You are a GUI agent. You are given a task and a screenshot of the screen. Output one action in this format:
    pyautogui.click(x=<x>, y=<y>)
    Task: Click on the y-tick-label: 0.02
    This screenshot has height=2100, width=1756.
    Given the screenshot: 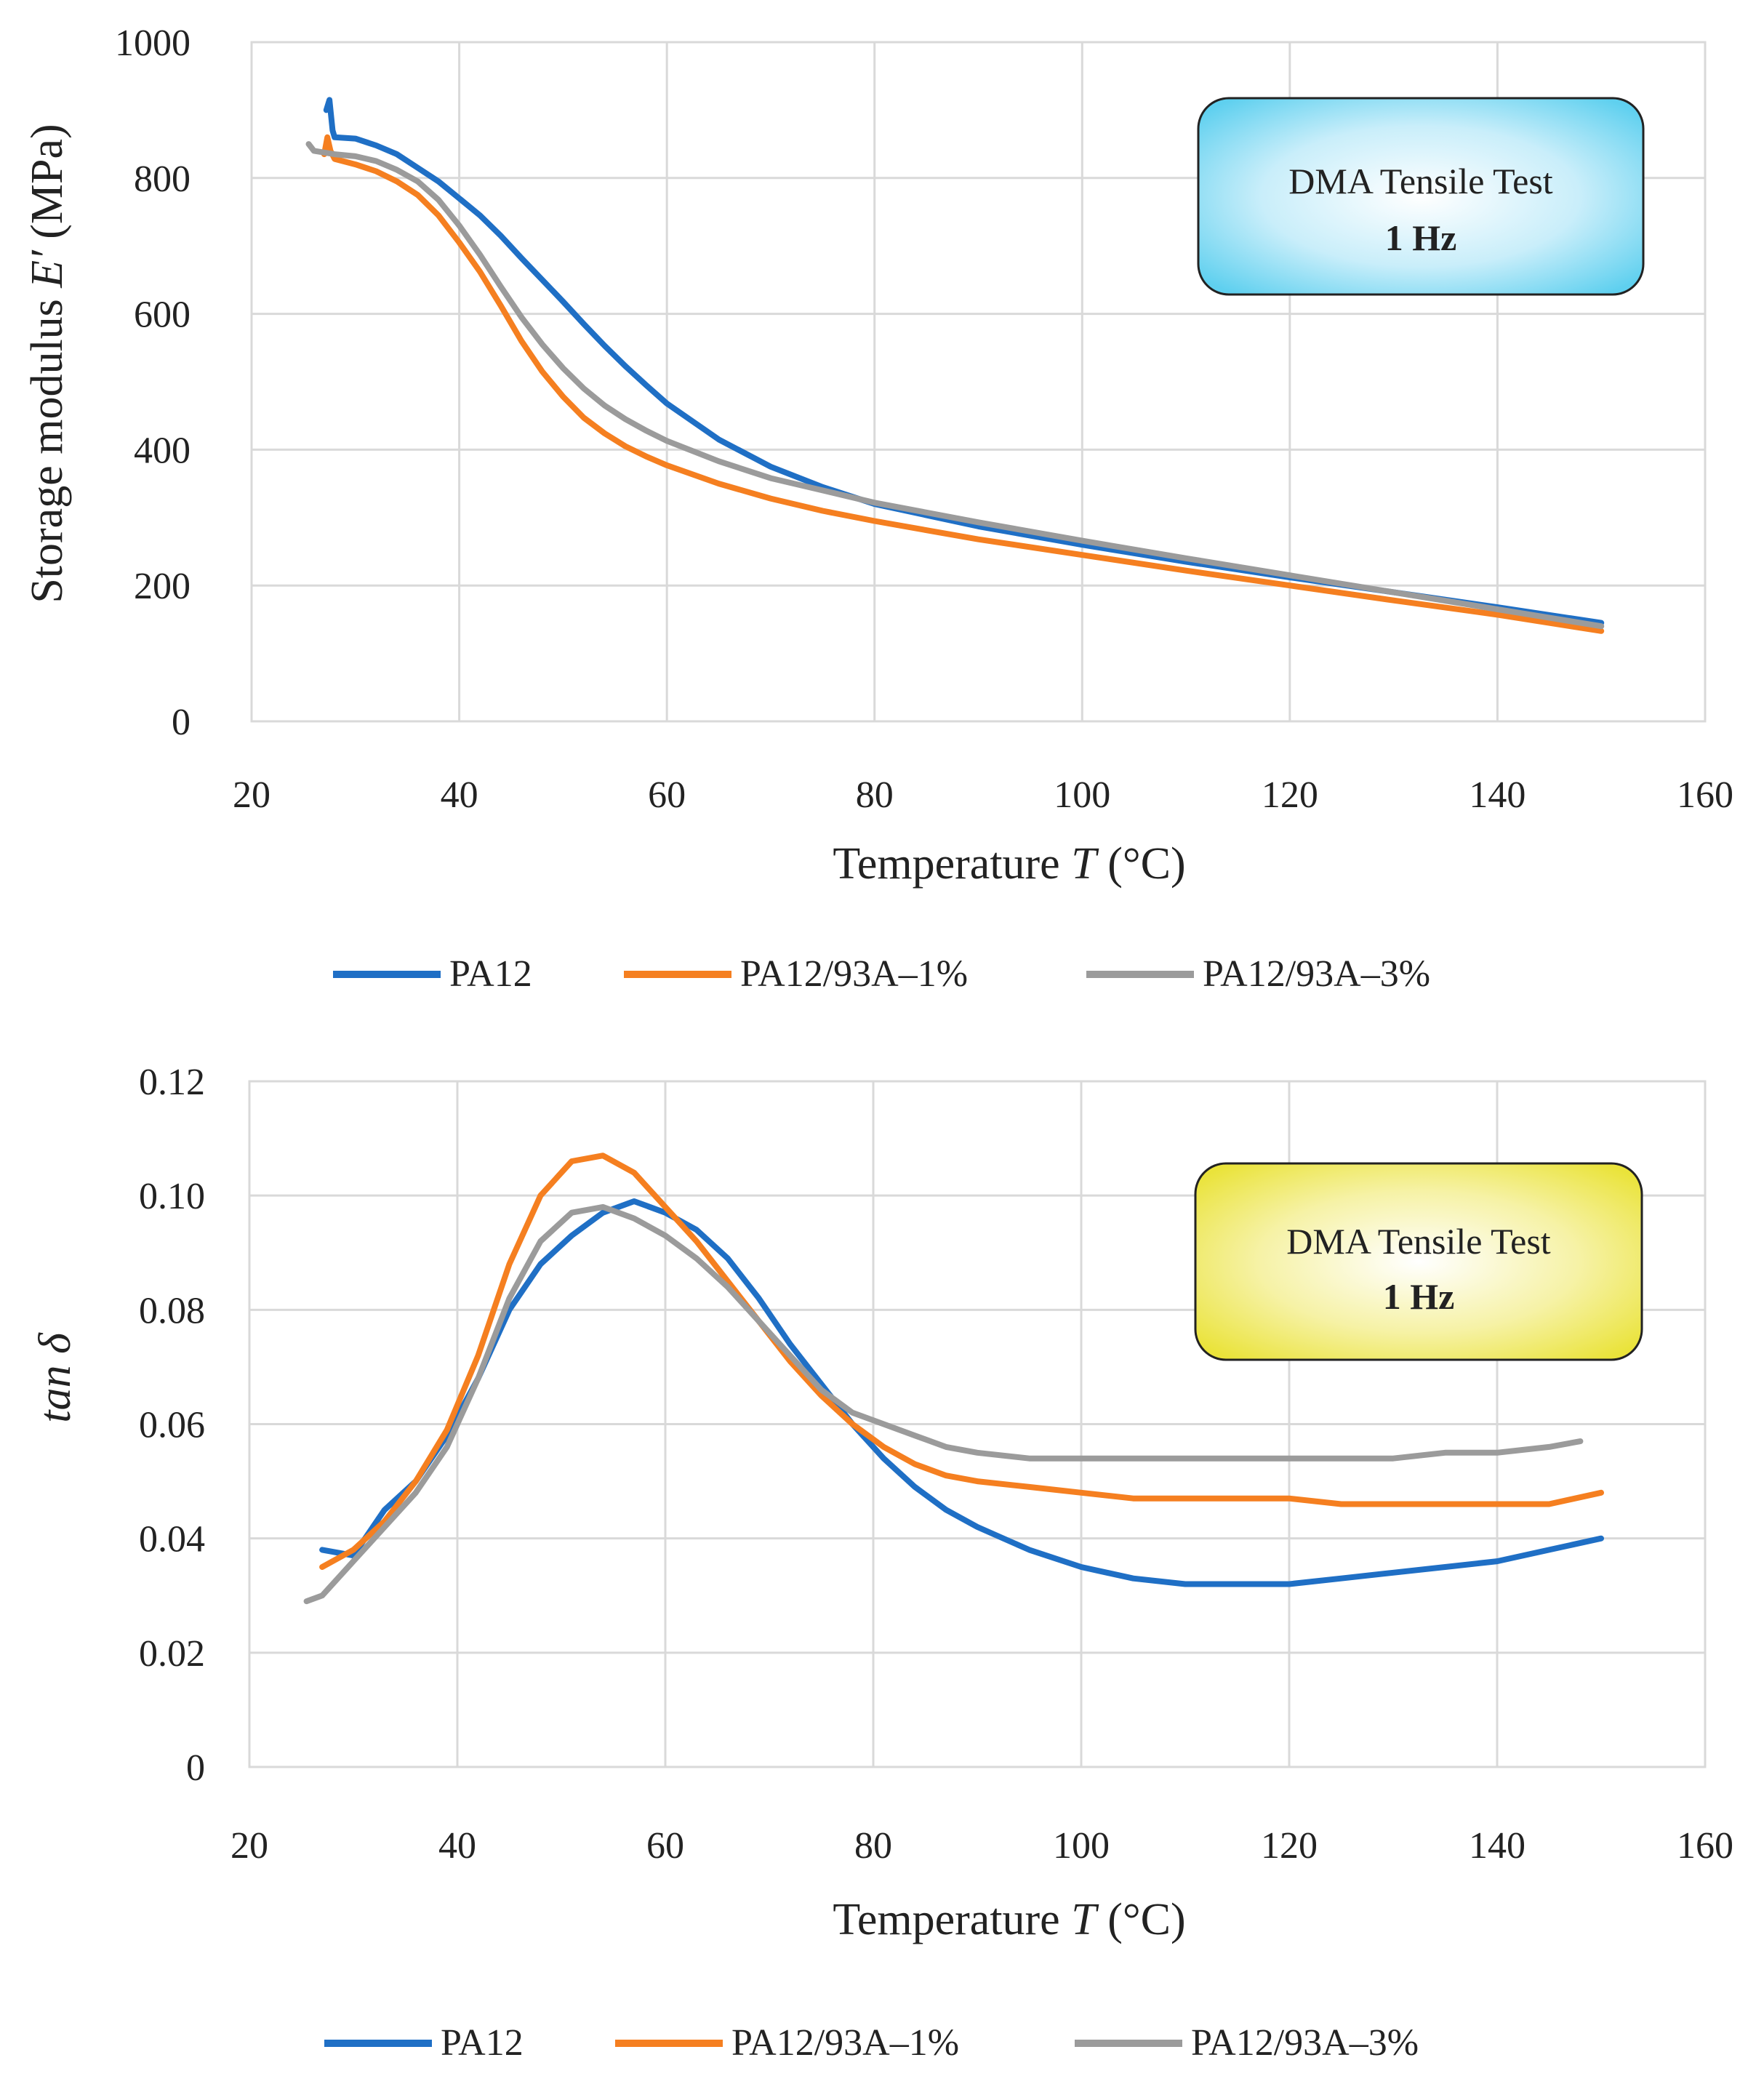 What is the action you would take?
    pyautogui.click(x=172, y=1654)
    